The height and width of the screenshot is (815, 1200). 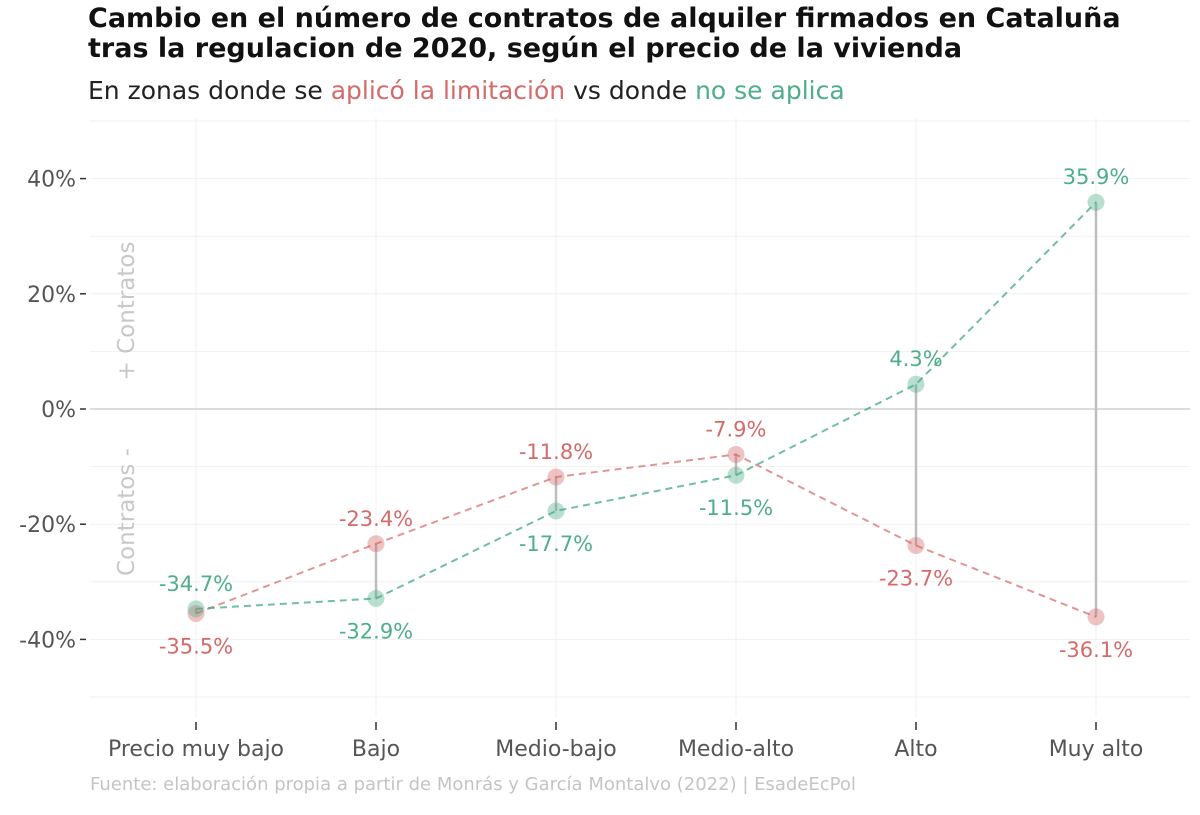 I want to click on y-tick-label: 20%, so click(x=51, y=295).